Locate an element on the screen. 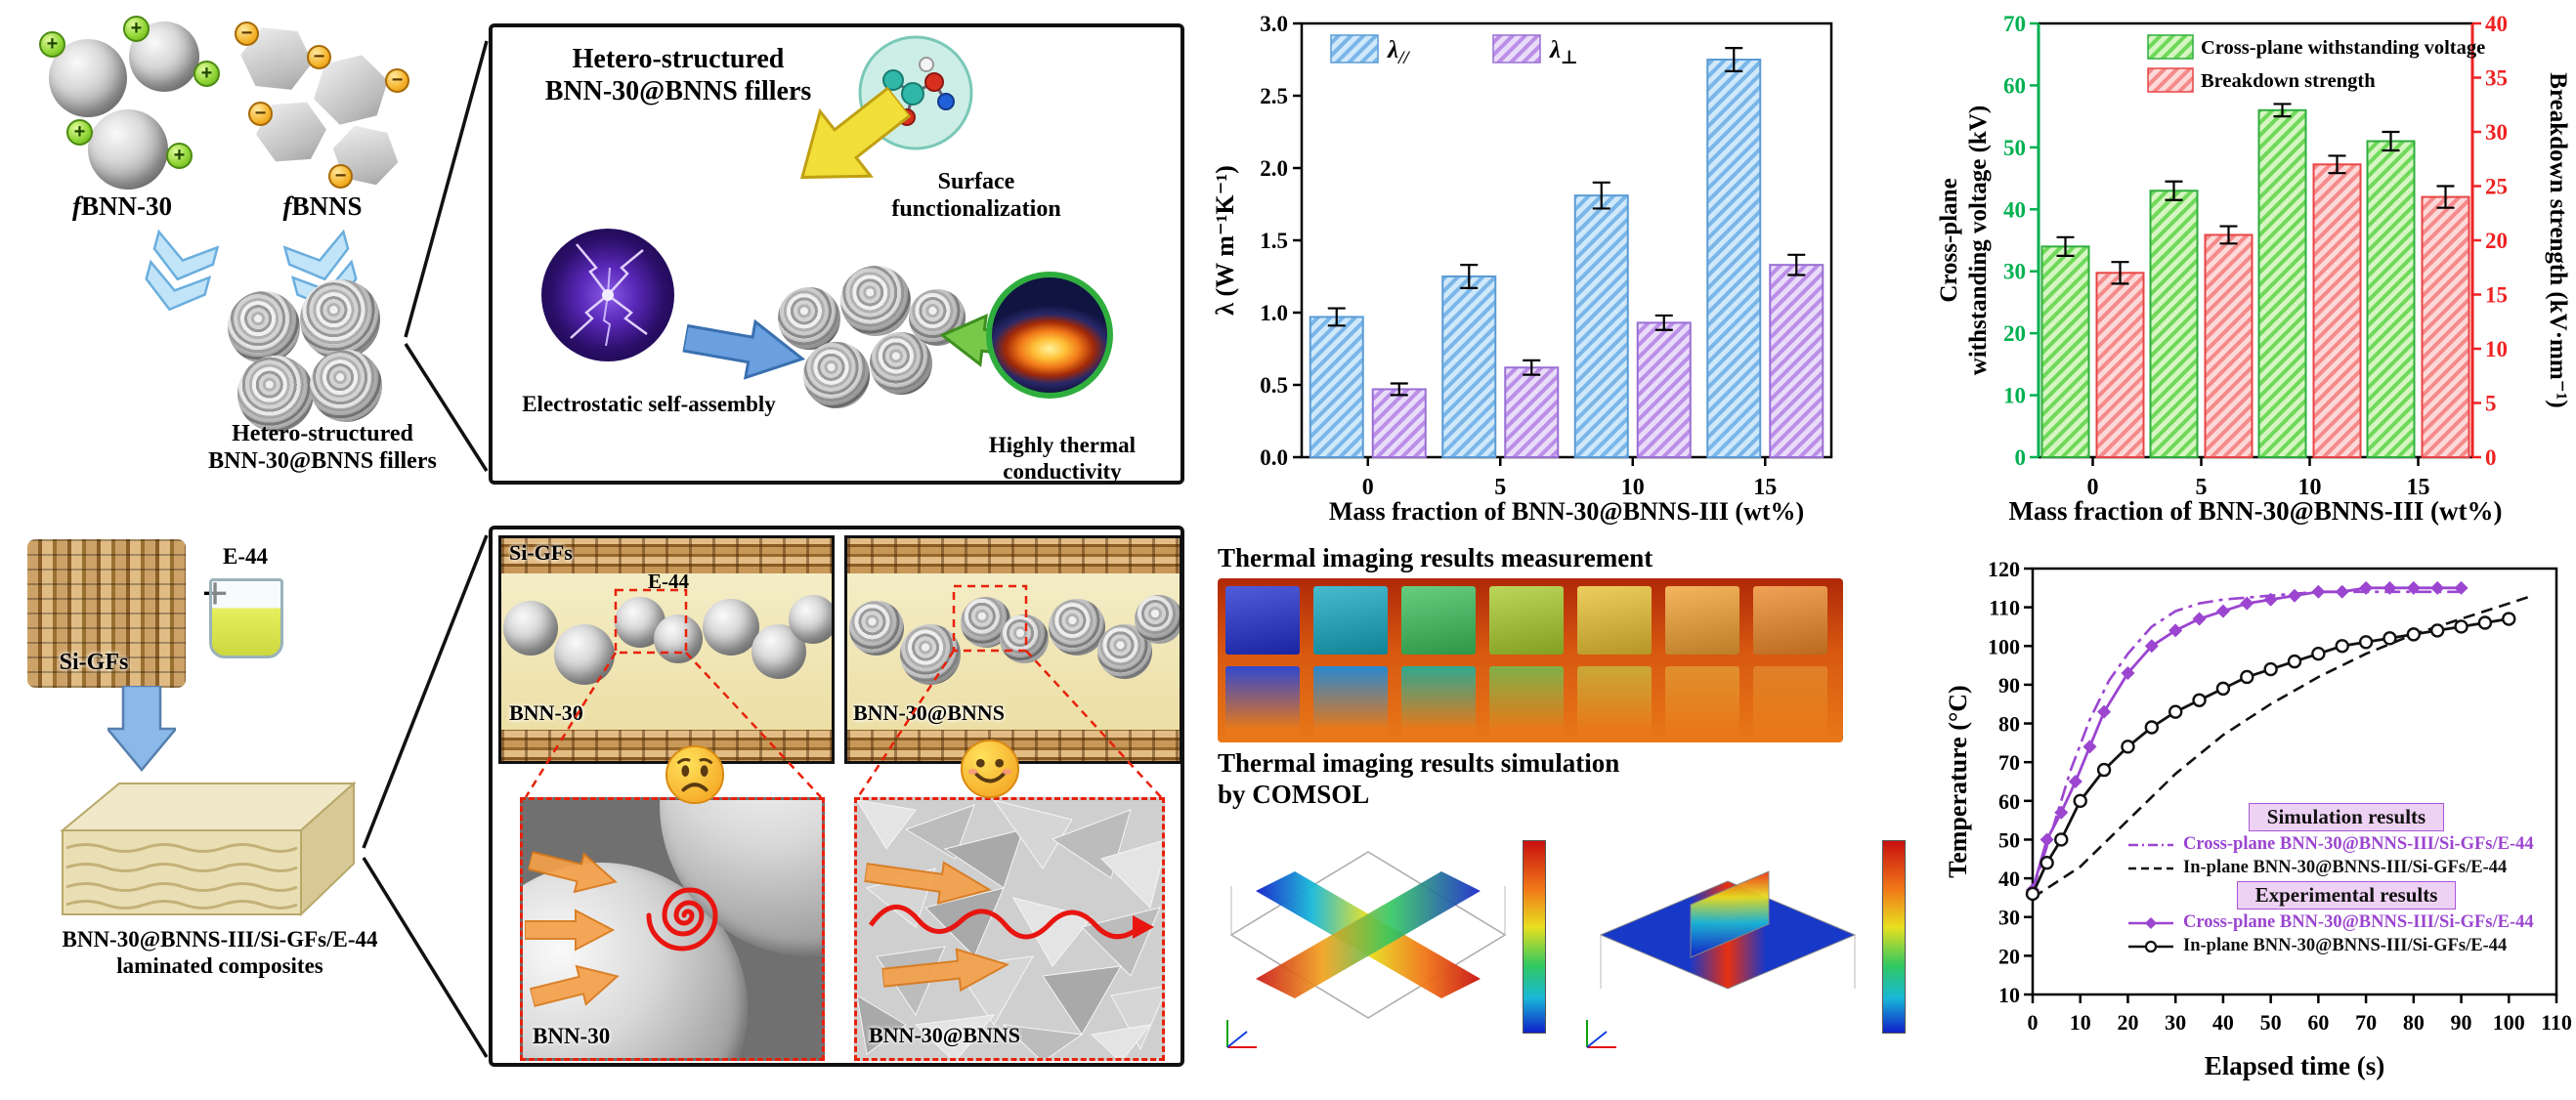 The width and height of the screenshot is (2576, 1100). electrostatic-lightning-icon is located at coordinates (608, 295).